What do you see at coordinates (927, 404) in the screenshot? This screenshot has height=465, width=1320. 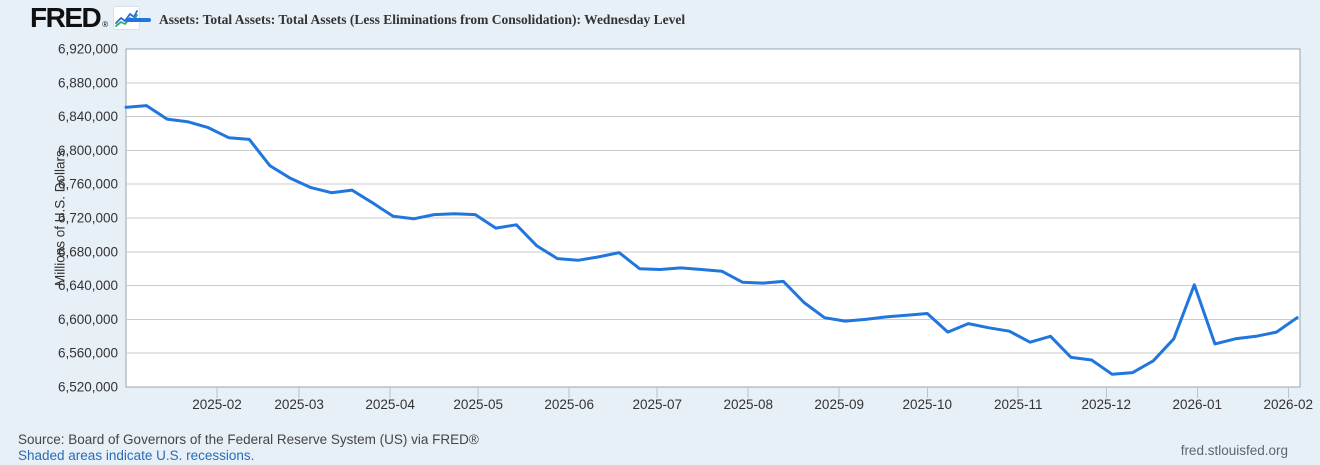 I see `x-axis-tick-label: 2025-10` at bounding box center [927, 404].